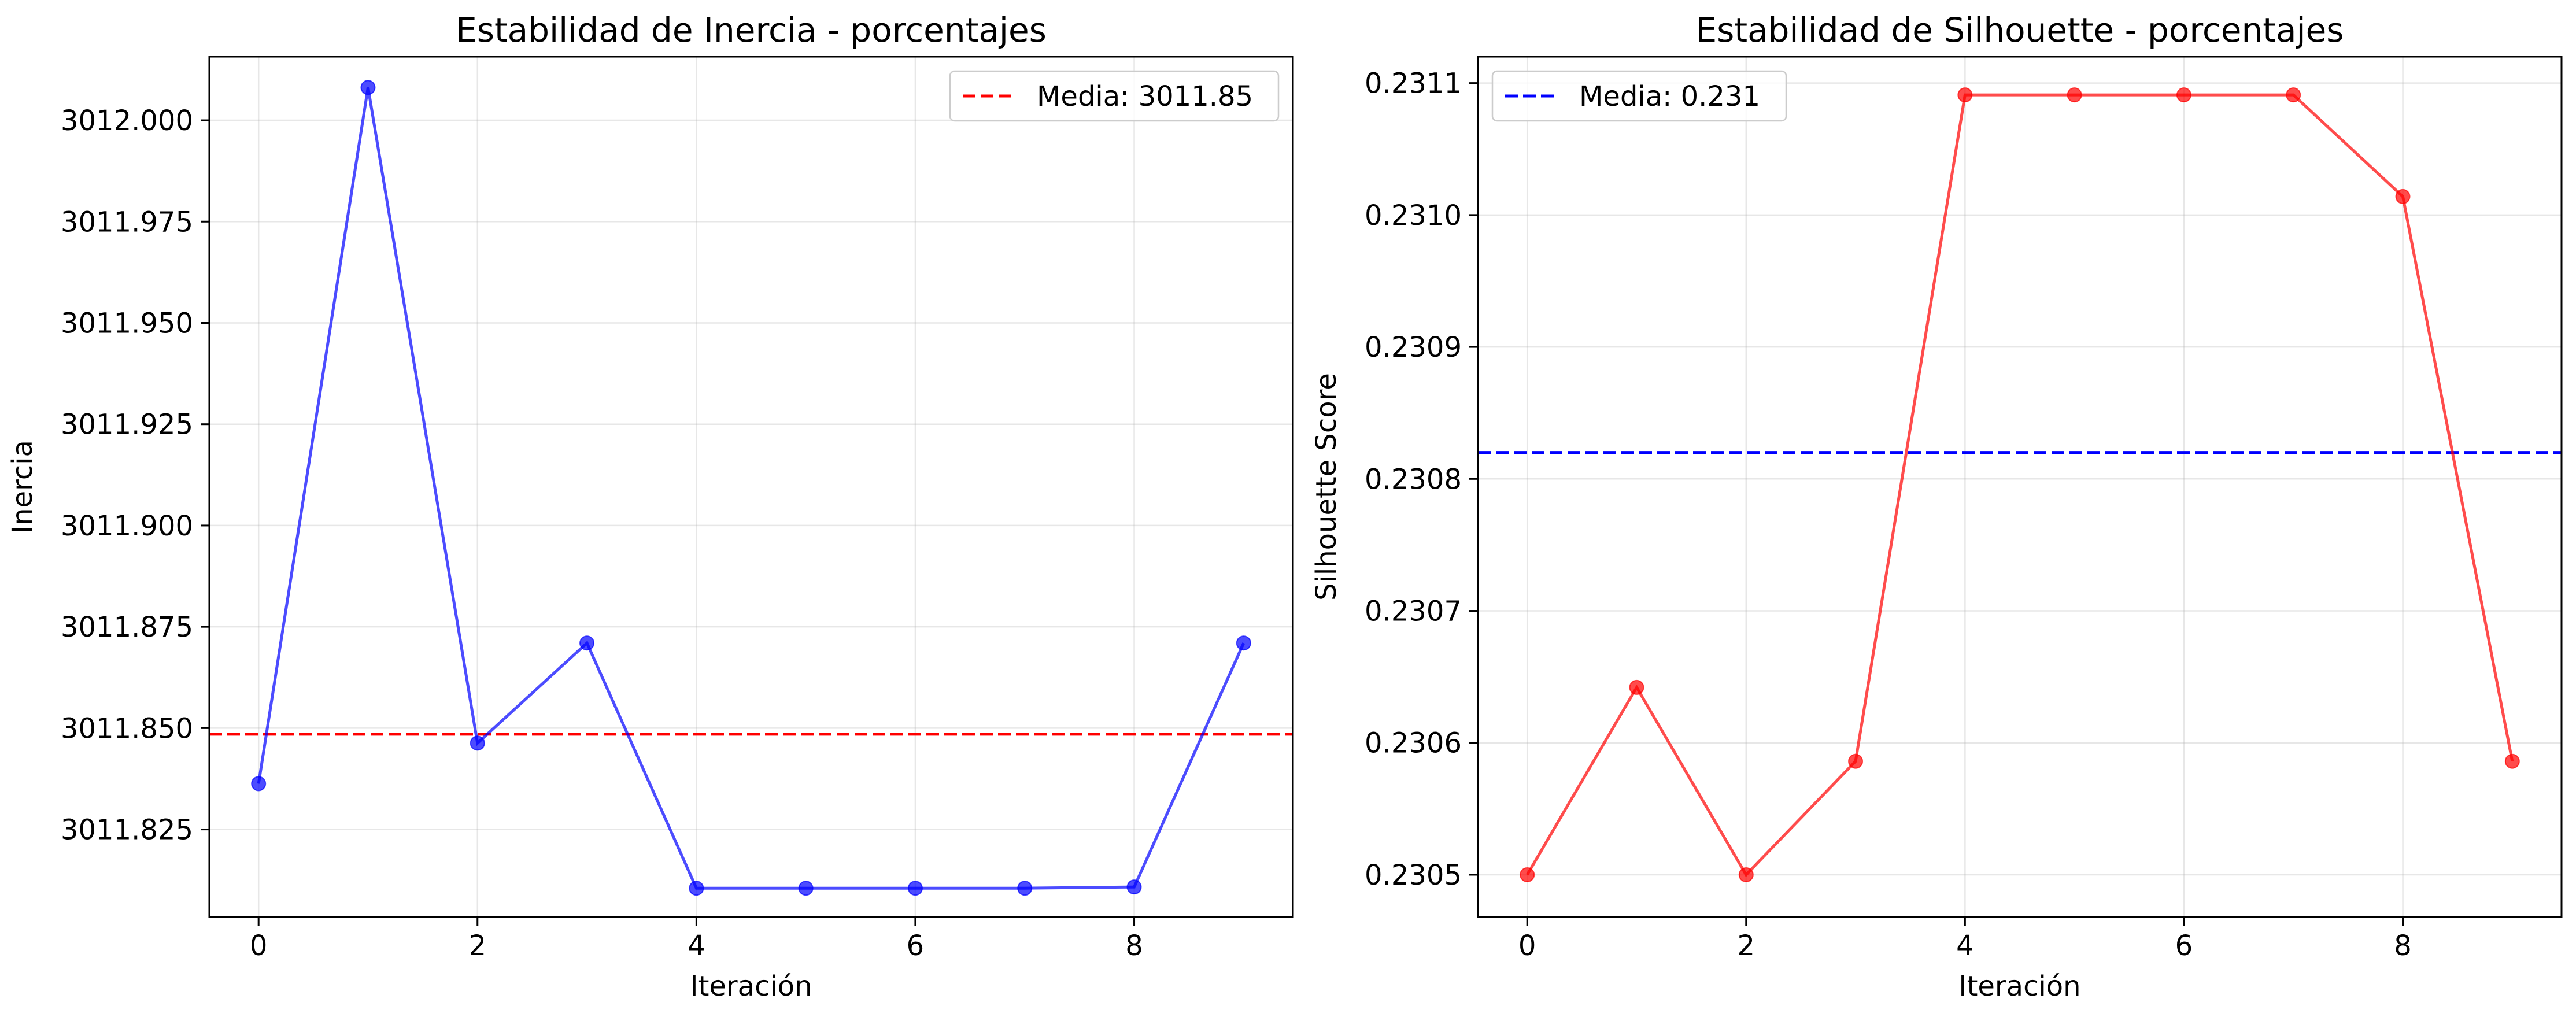 The height and width of the screenshot is (1017, 2576). I want to click on y-tick-label: 3011.950, so click(127, 323).